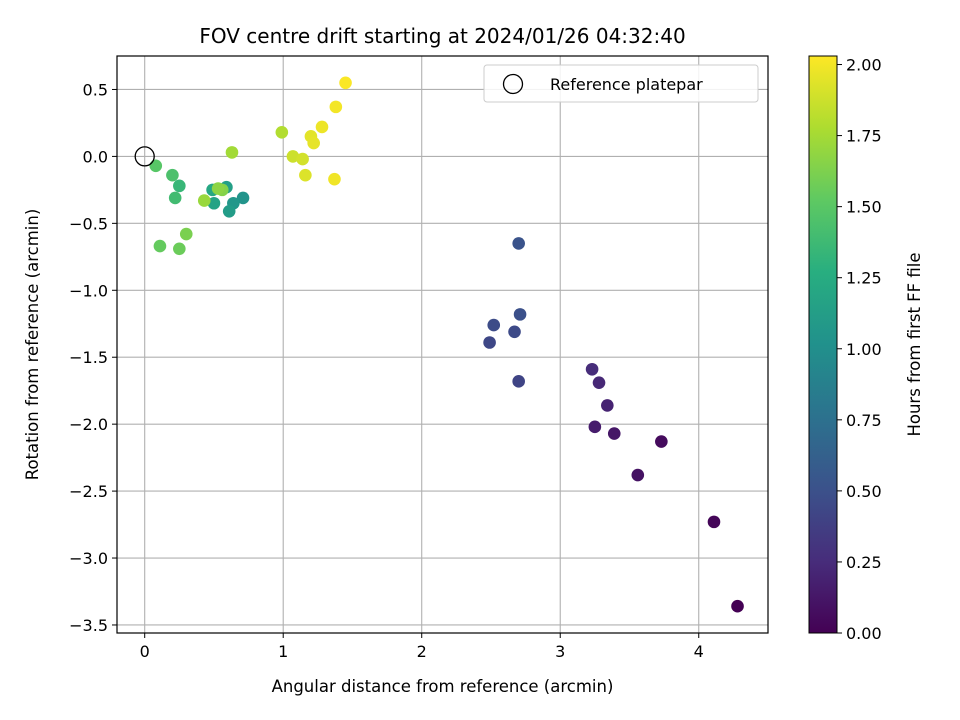 This screenshot has height=720, width=960. I want to click on reference-platepar-marker, so click(144, 156).